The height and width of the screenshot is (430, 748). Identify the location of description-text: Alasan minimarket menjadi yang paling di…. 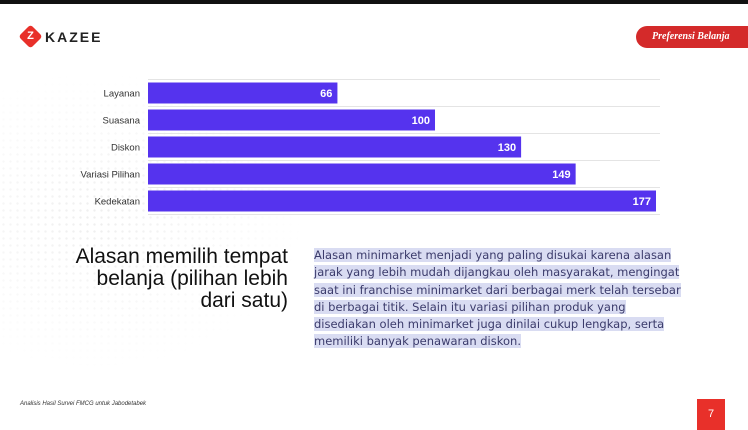
(497, 298).